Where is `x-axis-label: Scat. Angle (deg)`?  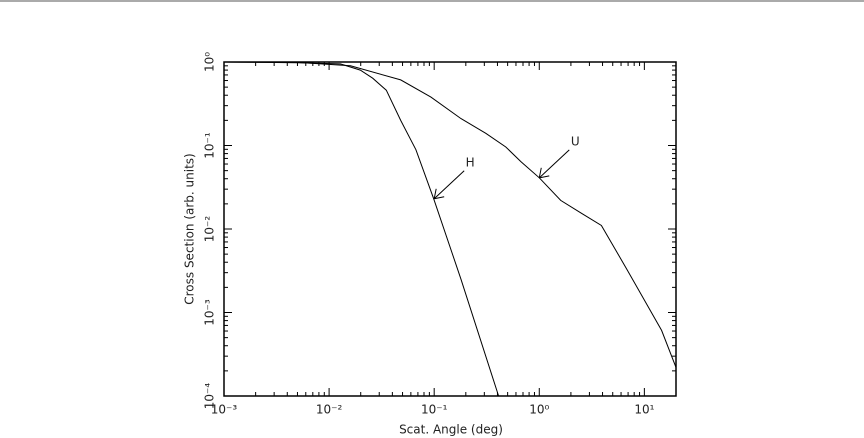 x-axis-label: Scat. Angle (deg) is located at coordinates (451, 430).